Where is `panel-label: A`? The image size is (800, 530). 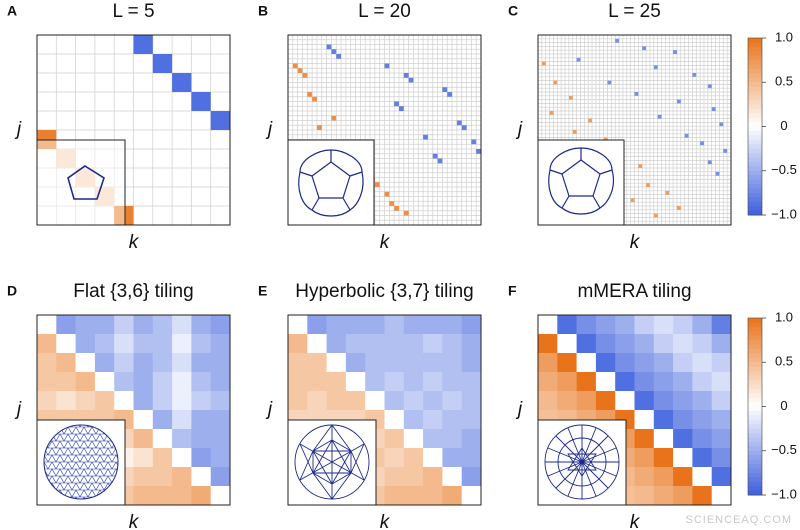 panel-label: A is located at coordinates (12, 11).